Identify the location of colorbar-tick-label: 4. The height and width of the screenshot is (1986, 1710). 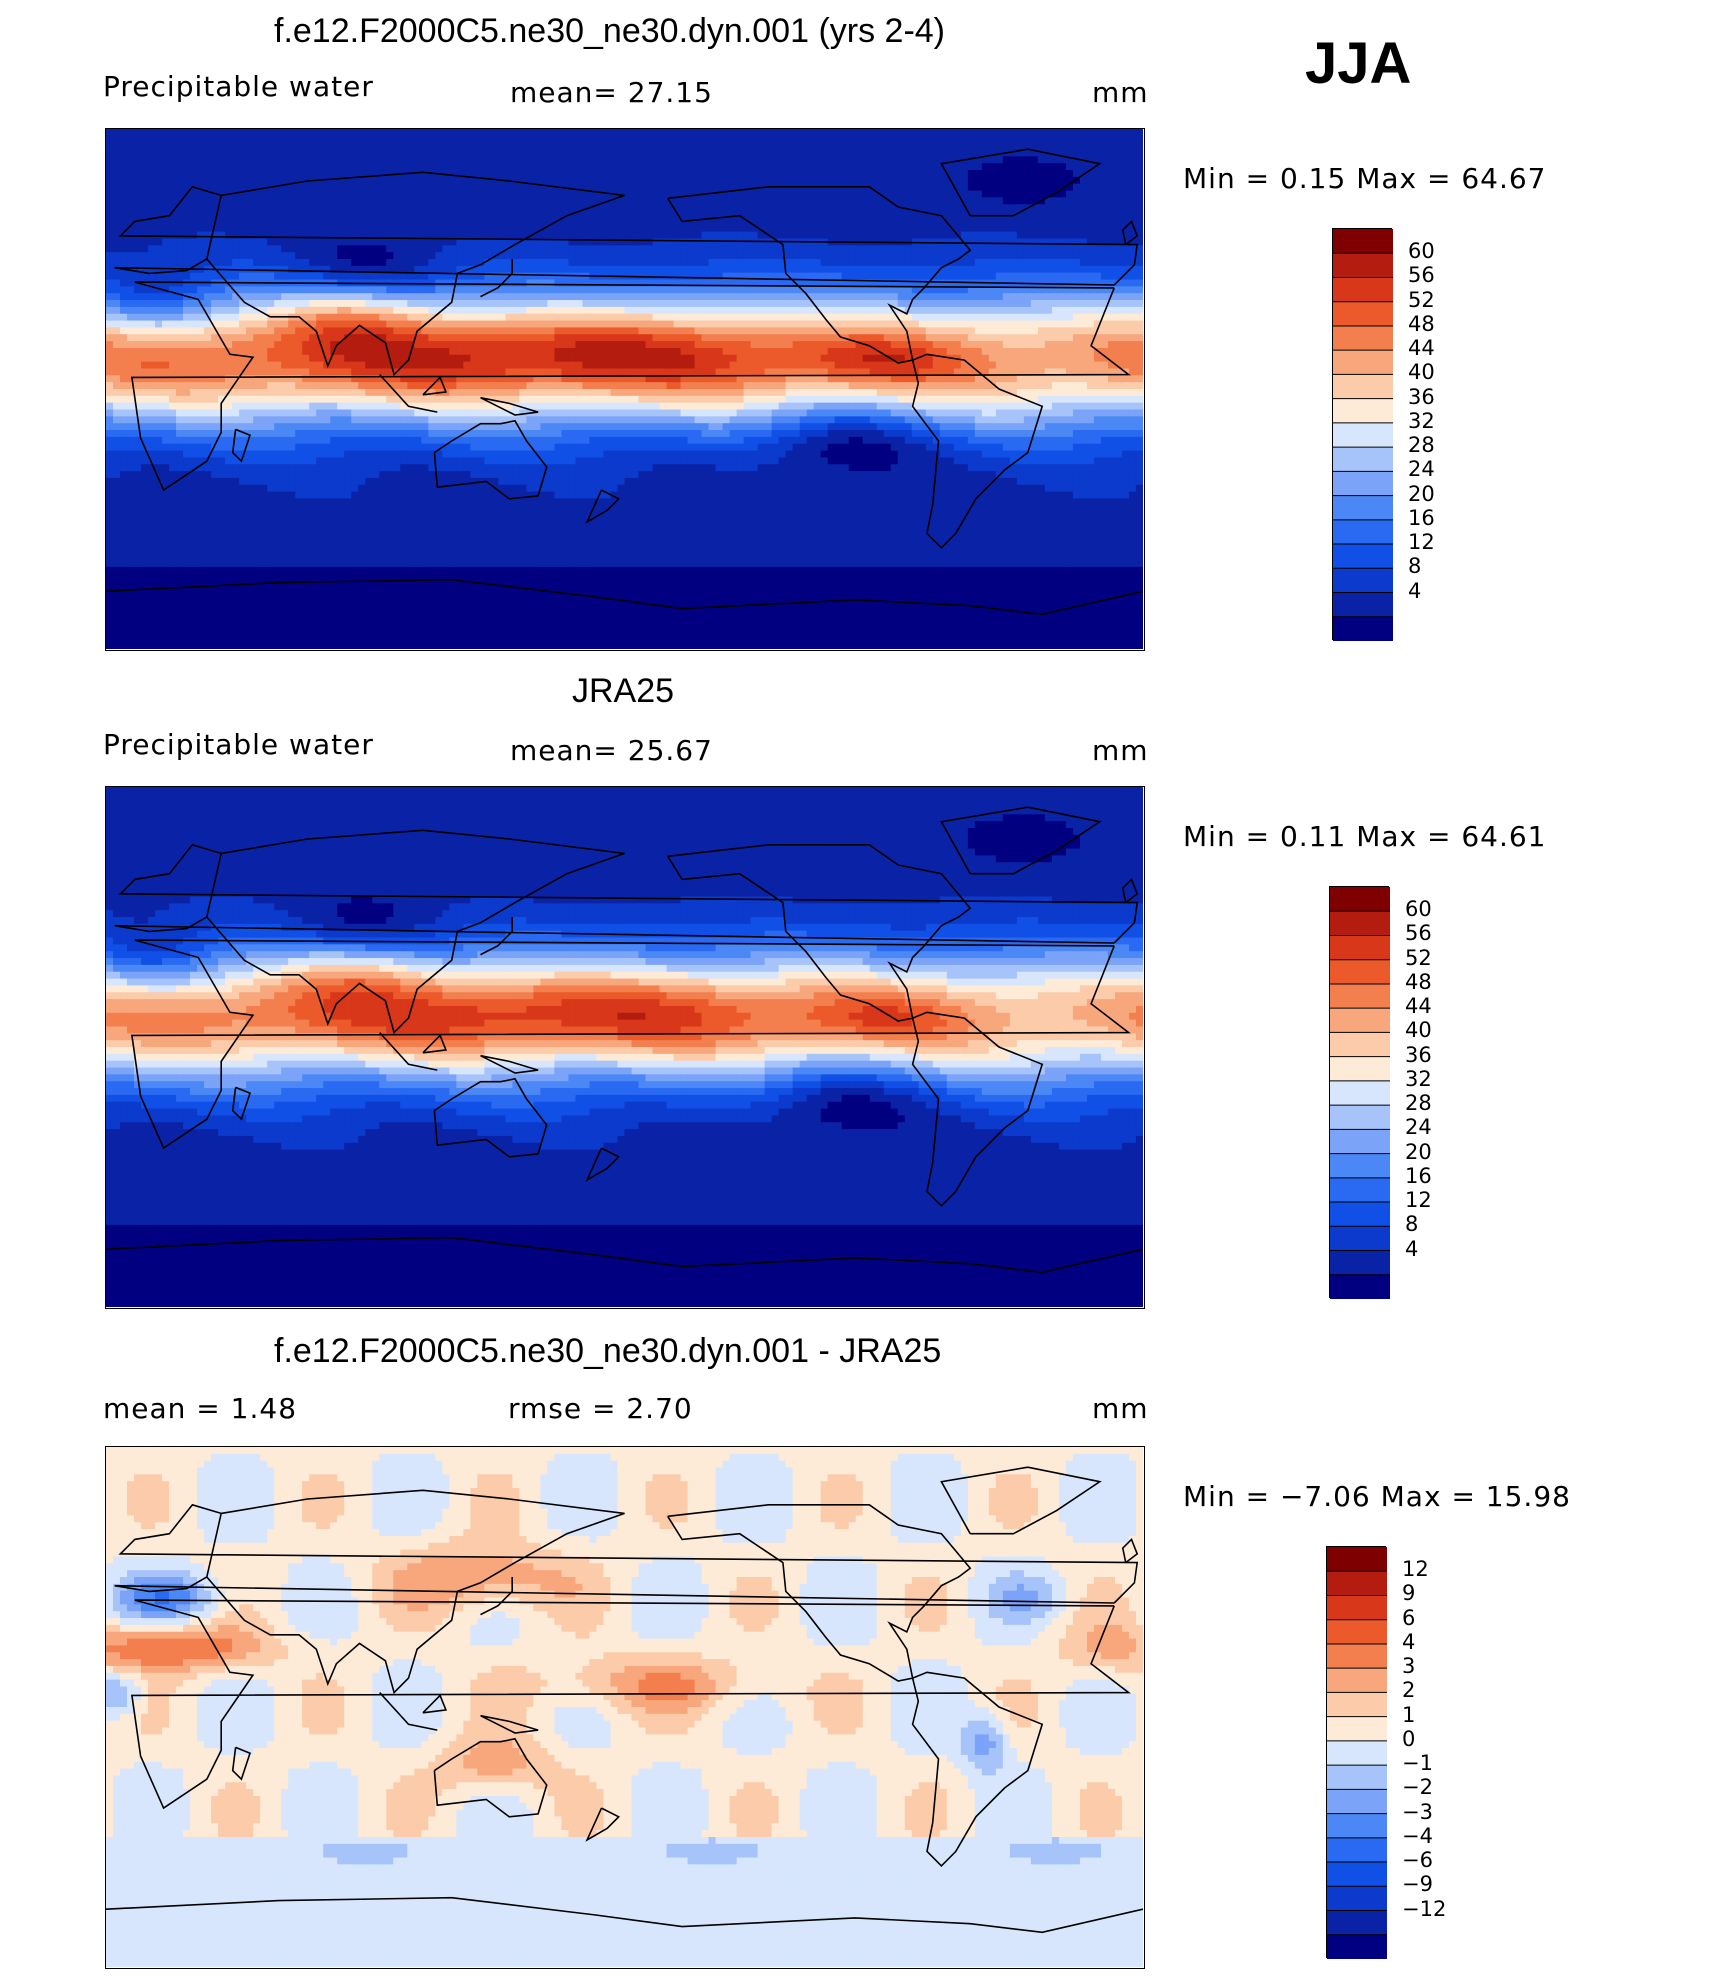
(1411, 1249).